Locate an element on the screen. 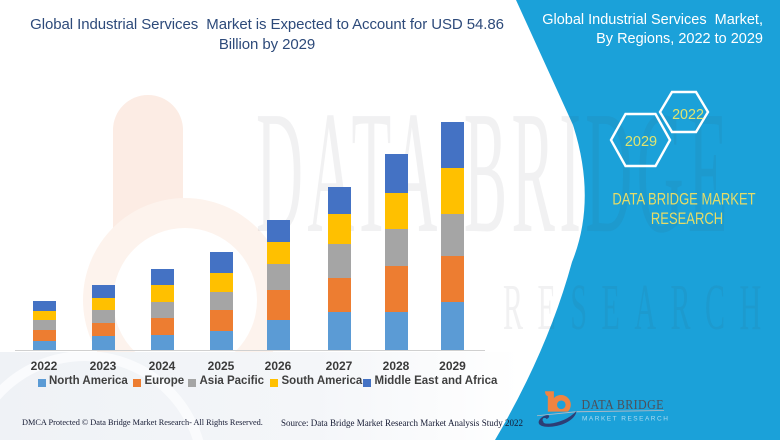  svg-text: DATA BRIDGE is located at coordinates (623, 404).